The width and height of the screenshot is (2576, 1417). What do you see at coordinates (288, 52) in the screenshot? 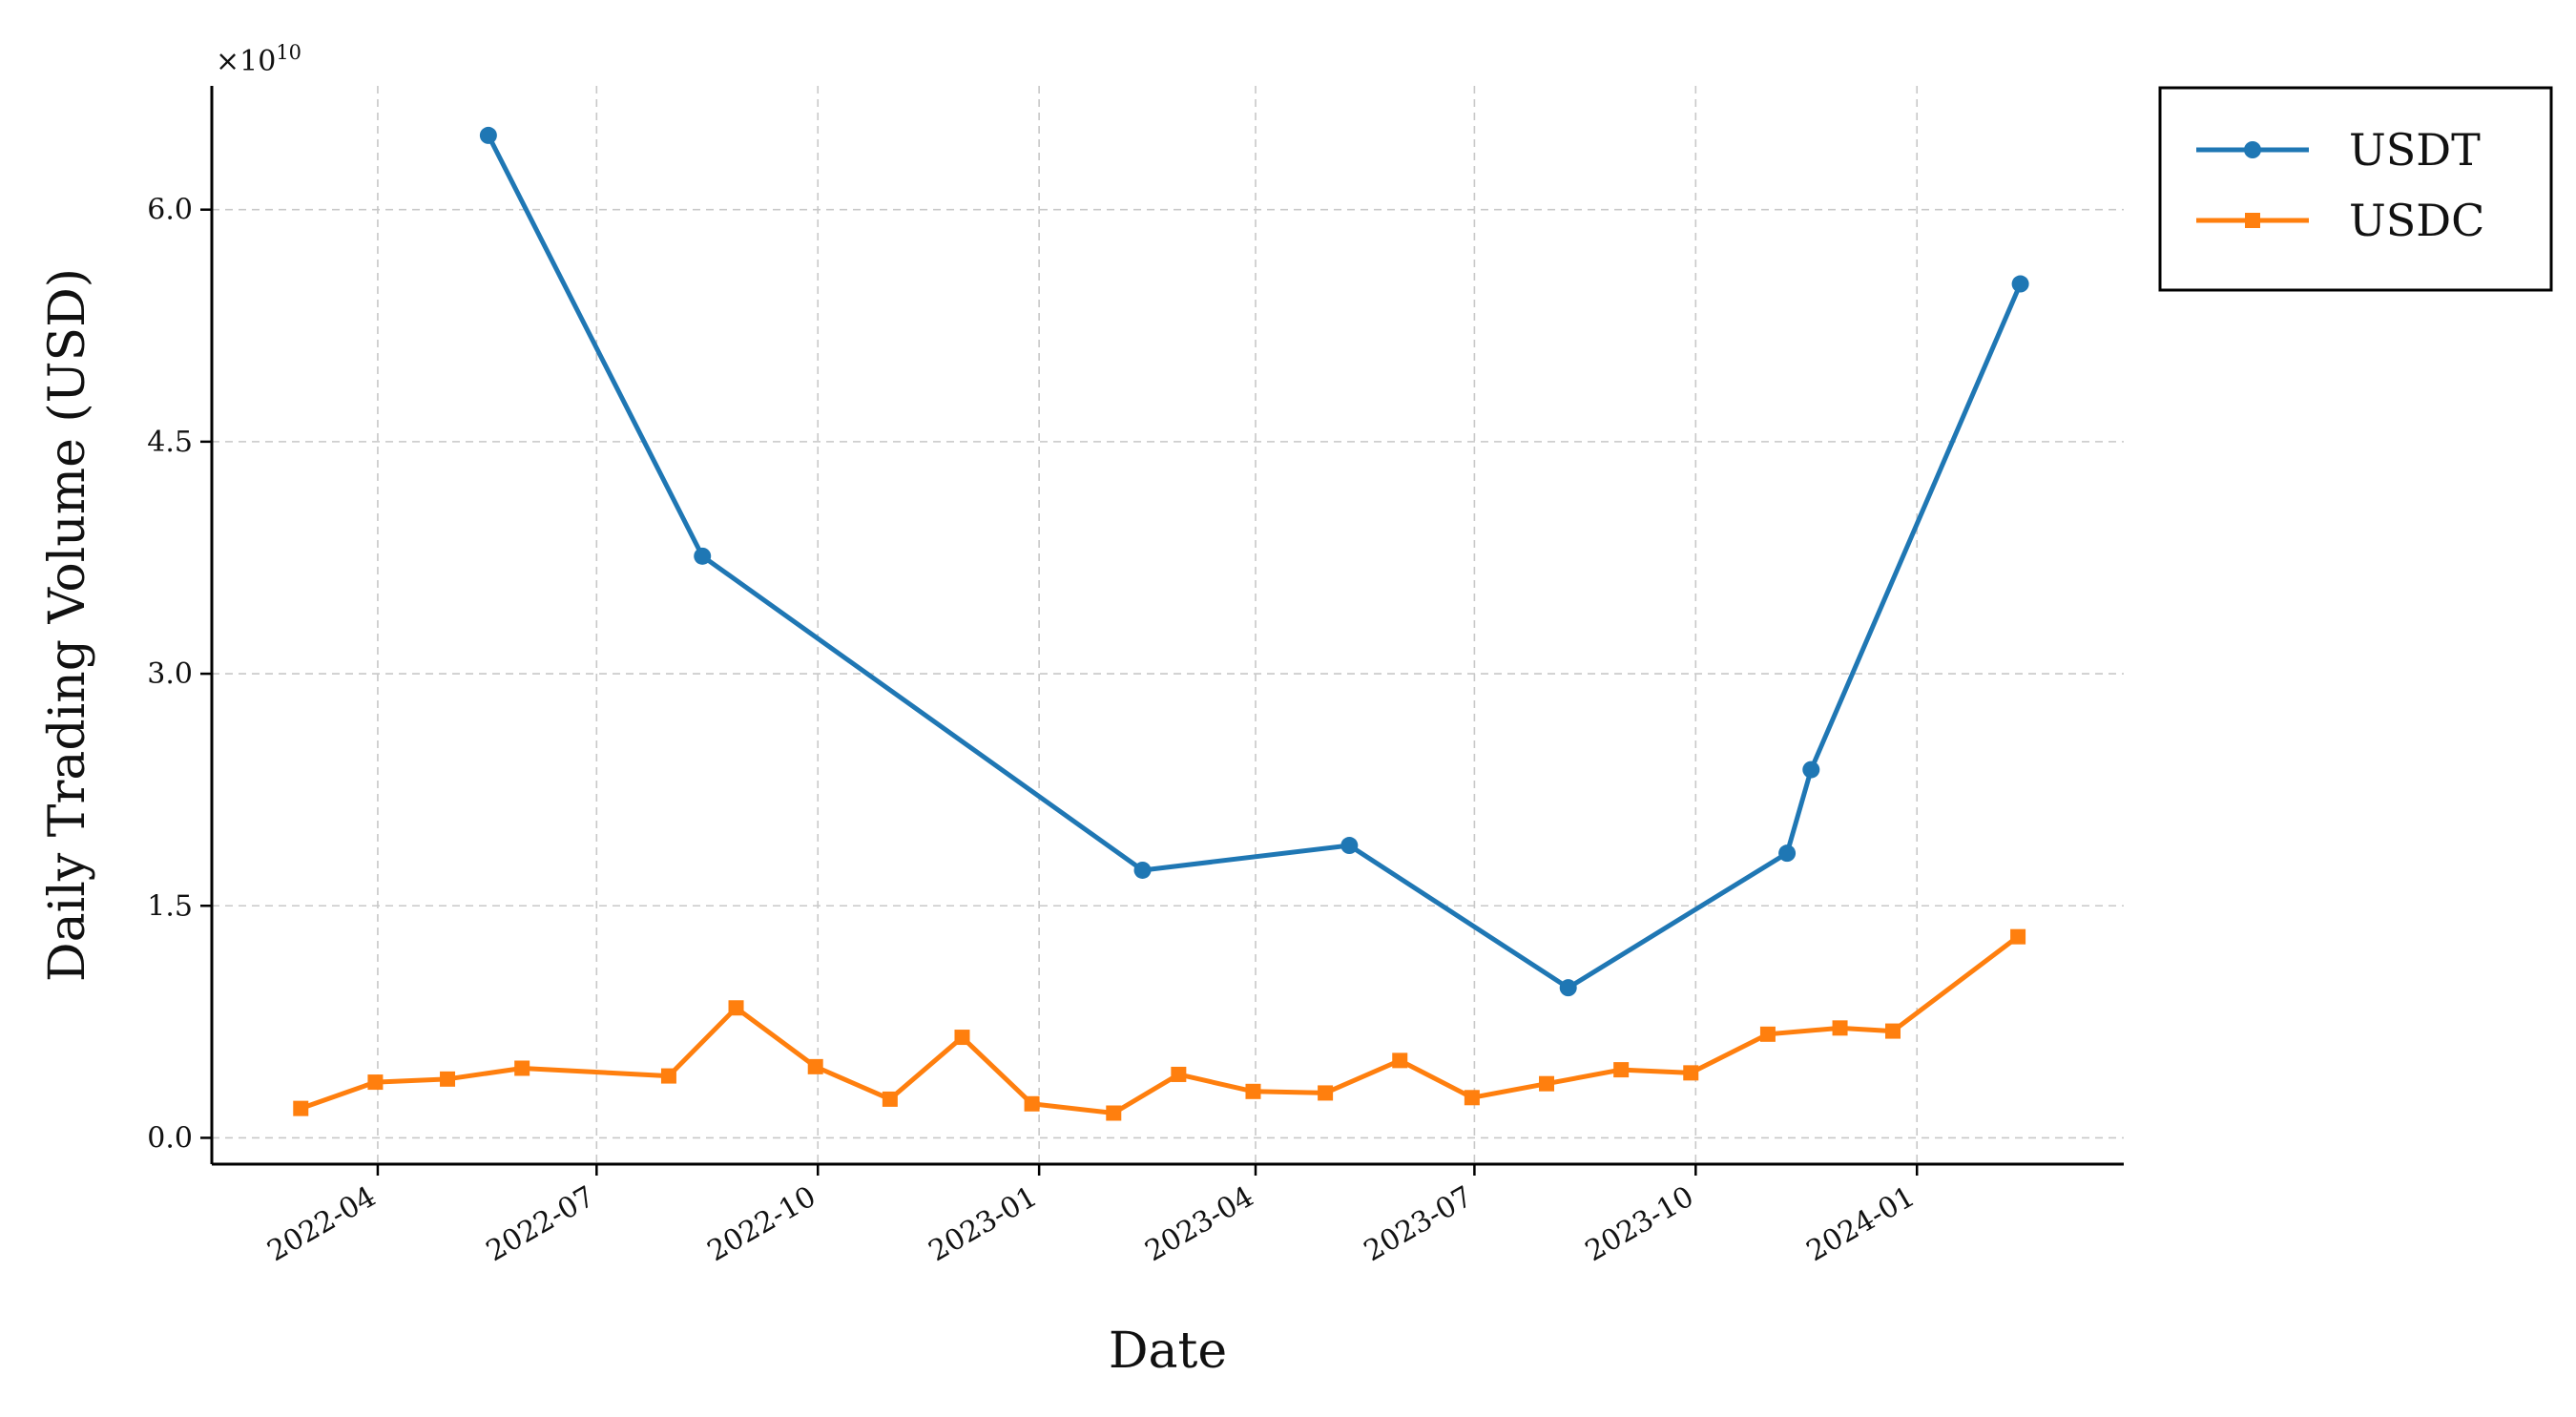
I see `y-multiplier-exponent: 10` at bounding box center [288, 52].